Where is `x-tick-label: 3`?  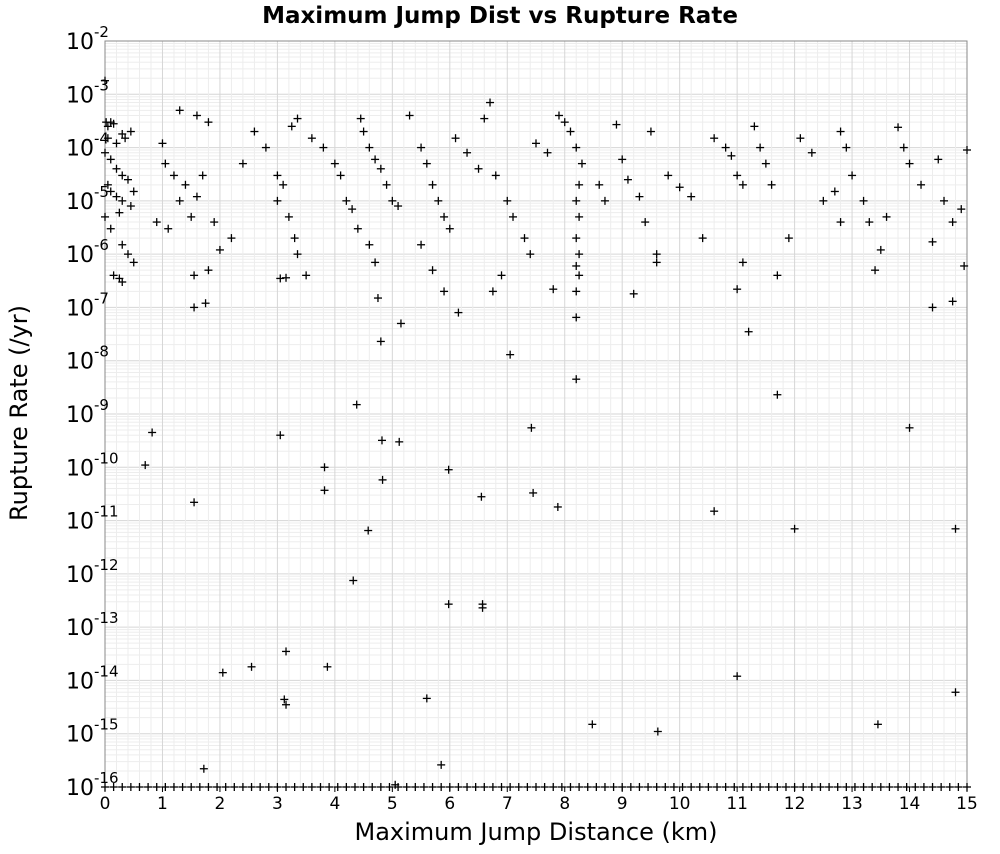 x-tick-label: 3 is located at coordinates (277, 804).